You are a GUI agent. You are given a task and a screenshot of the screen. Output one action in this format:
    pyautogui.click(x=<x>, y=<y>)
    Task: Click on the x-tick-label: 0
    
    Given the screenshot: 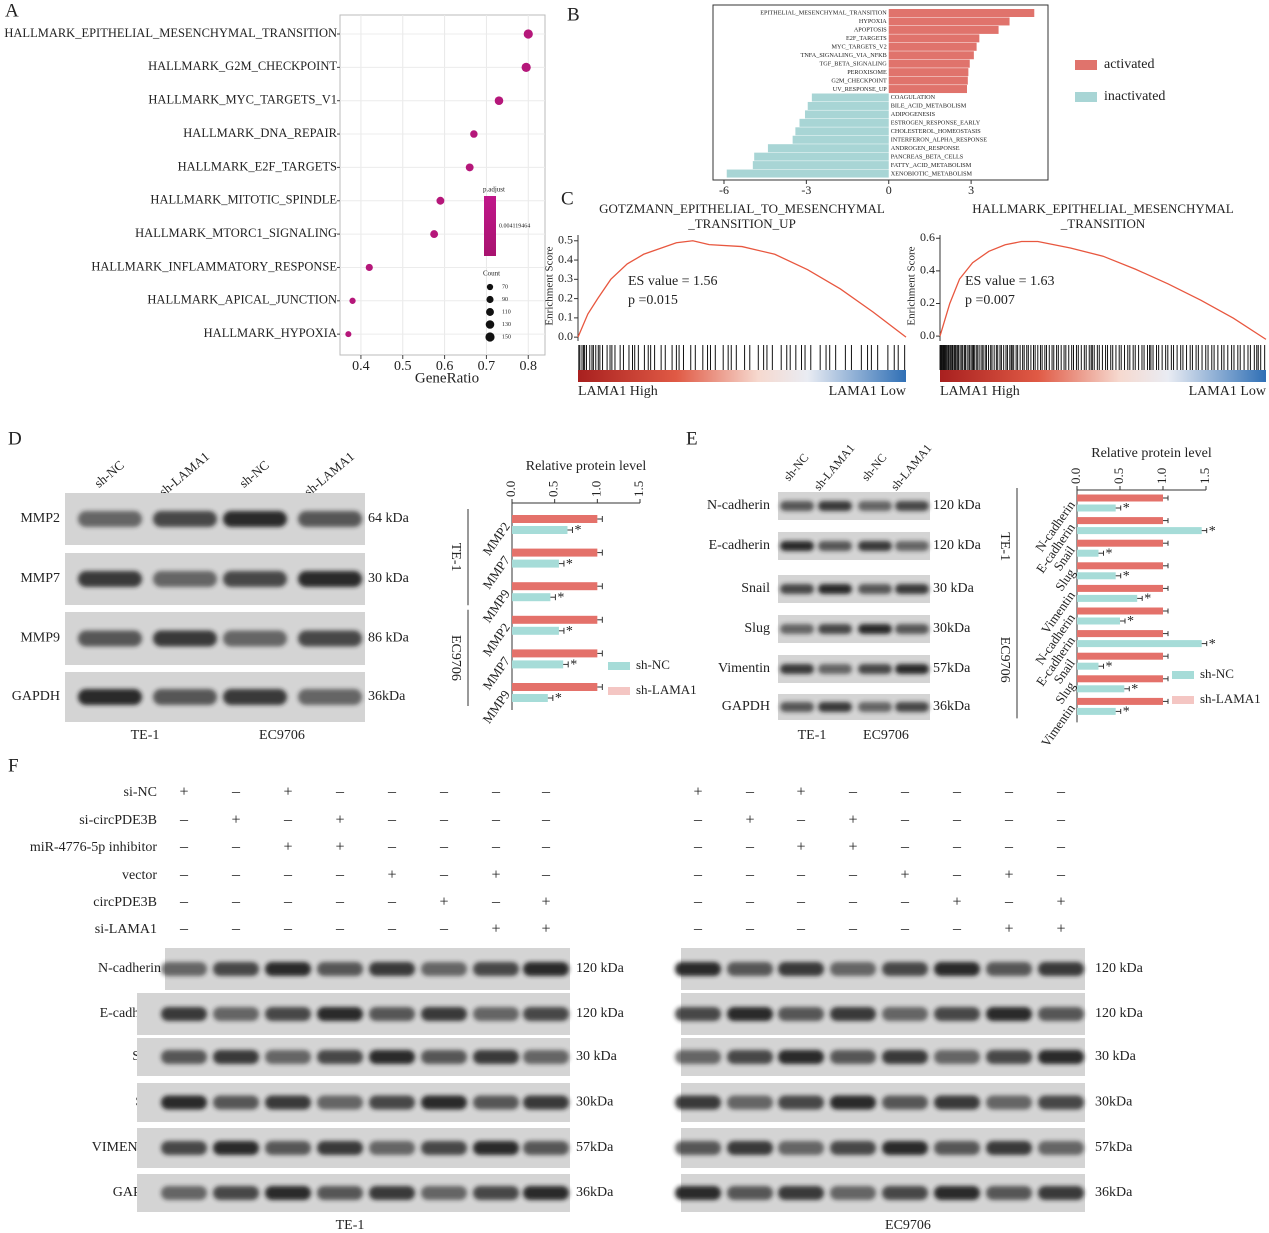 What is the action you would take?
    pyautogui.click(x=889, y=190)
    